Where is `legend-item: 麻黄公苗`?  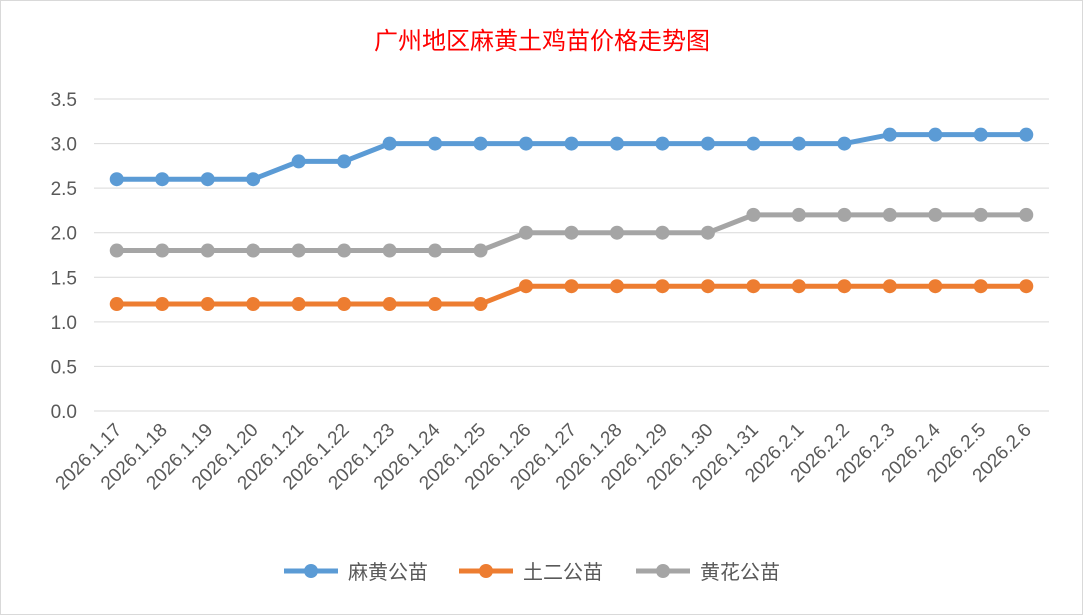
legend-item: 麻黄公苗 is located at coordinates (356, 572).